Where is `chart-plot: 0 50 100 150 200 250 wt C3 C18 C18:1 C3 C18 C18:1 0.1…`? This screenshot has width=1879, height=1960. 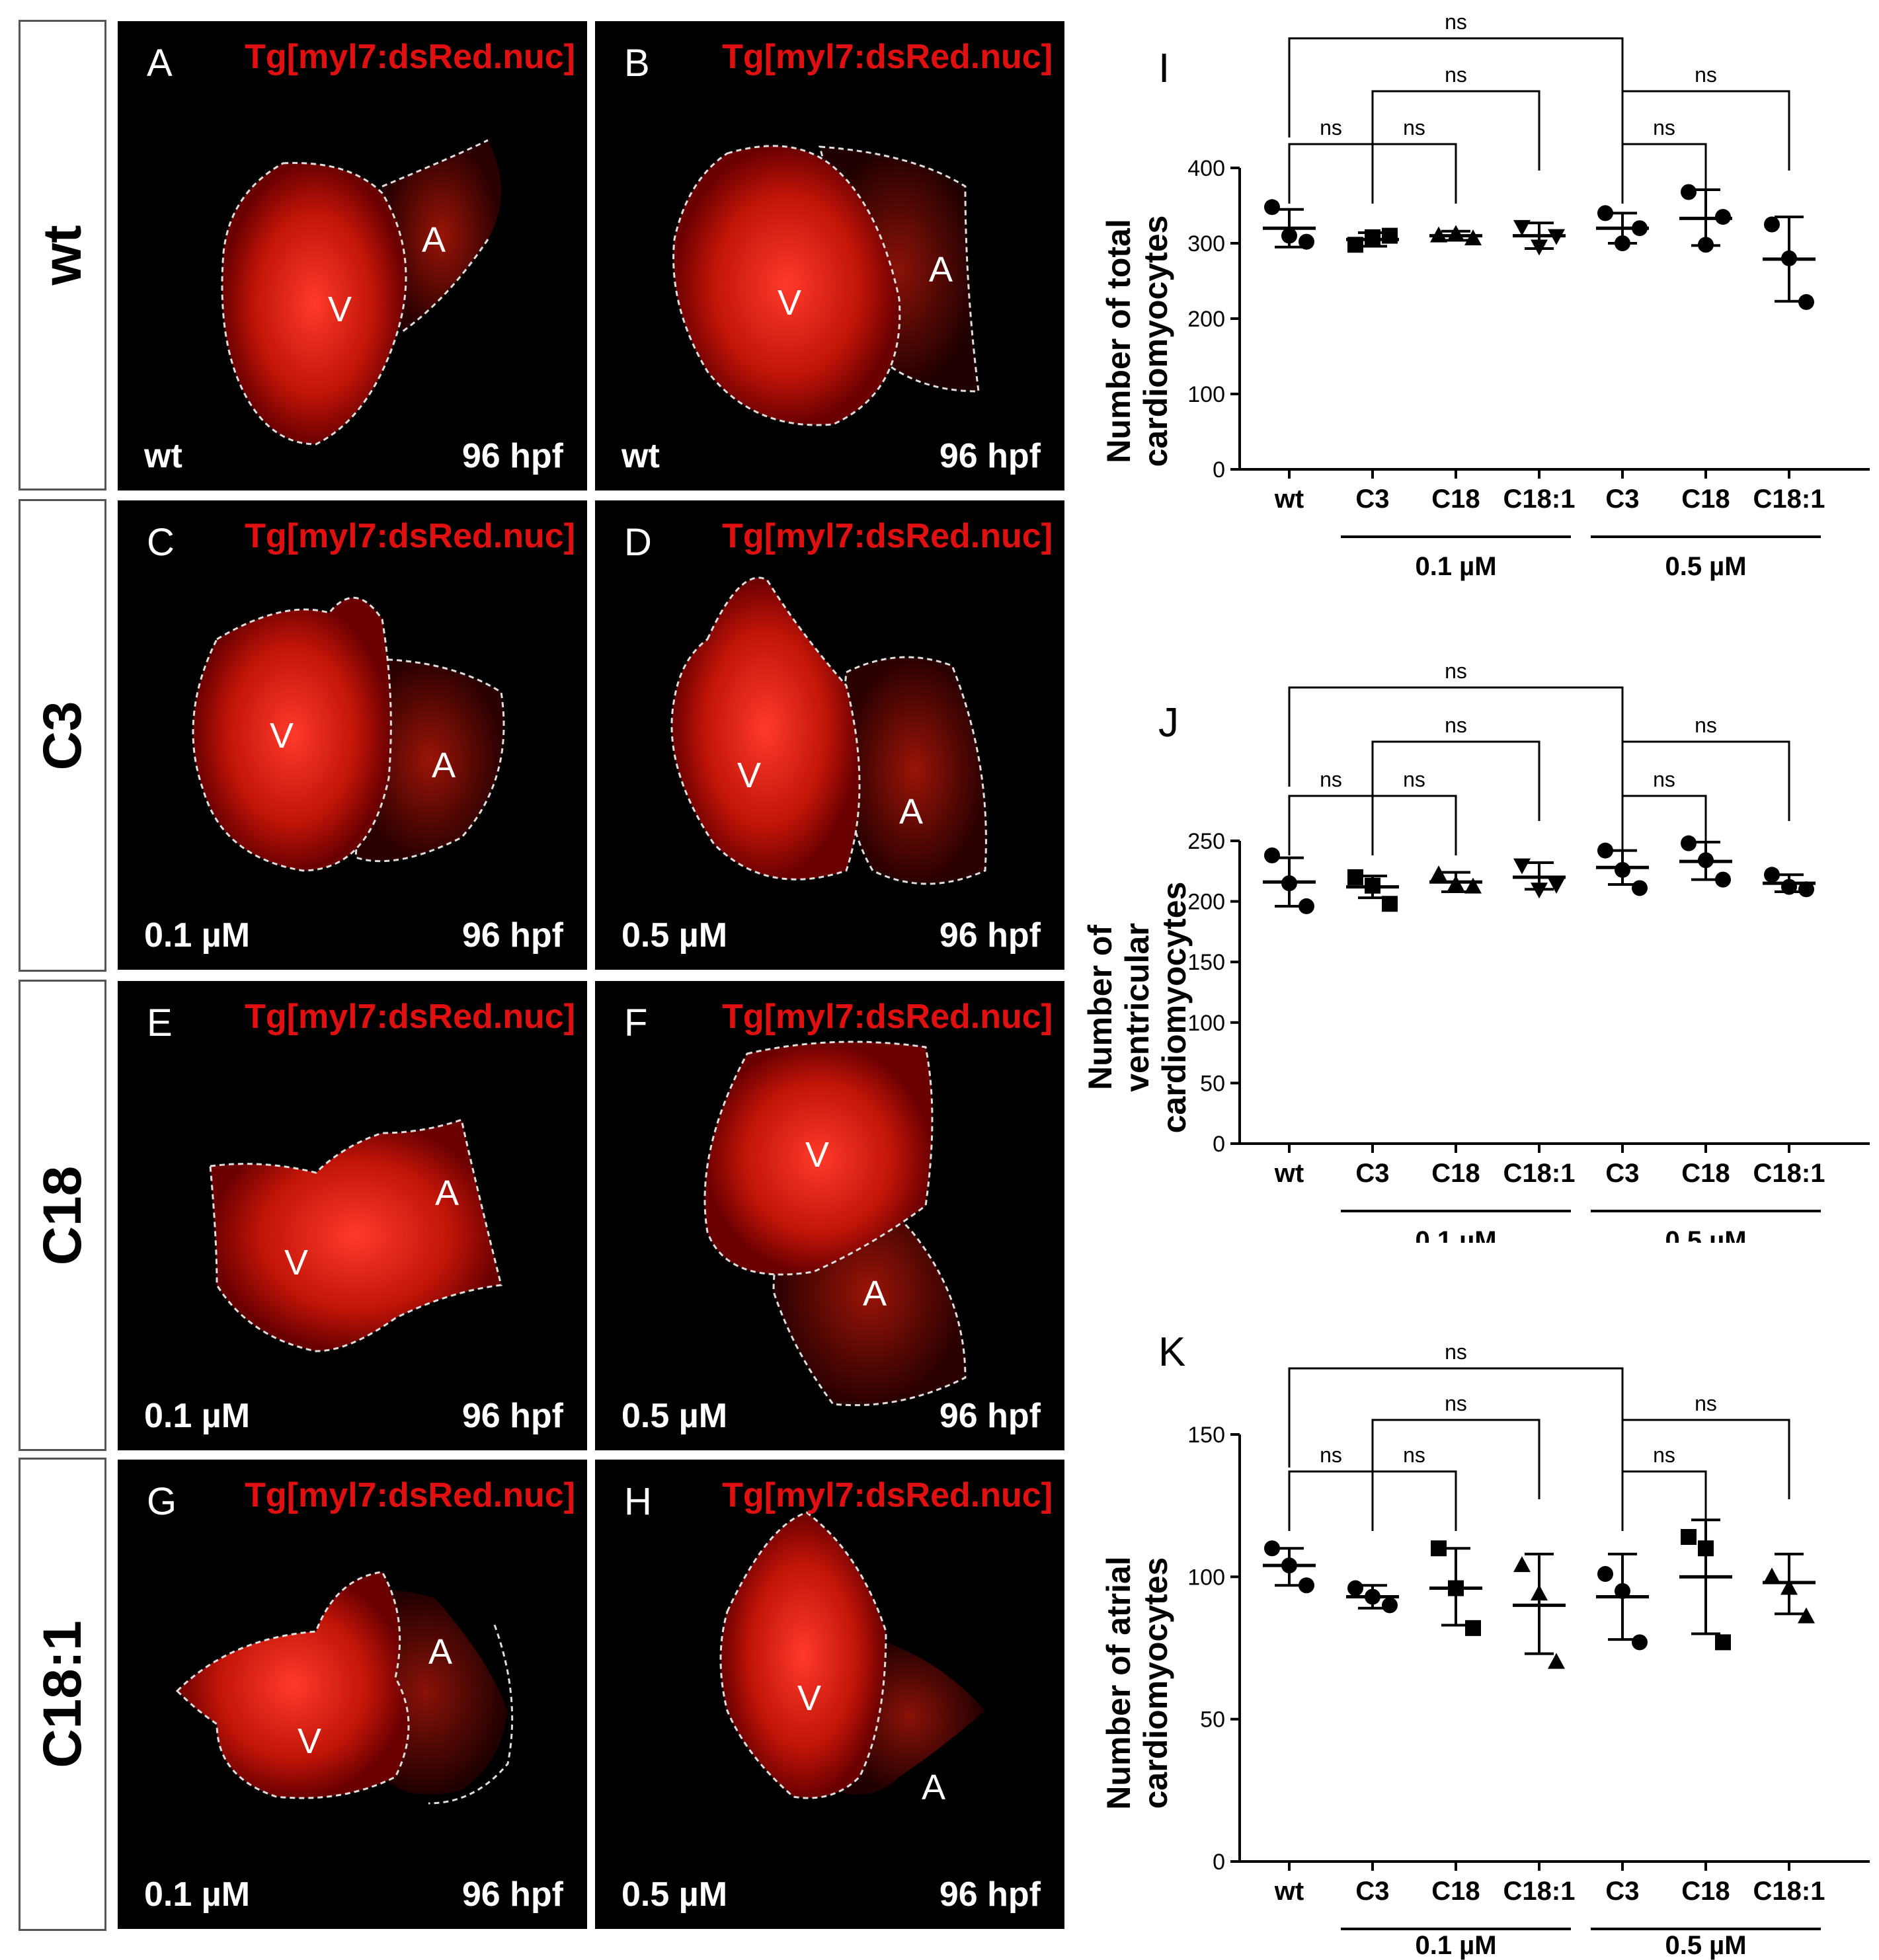
chart-plot: 0 50 100 150 200 250 wt C3 C18 C18:1 C3 C18 C18:1 0.1… is located at coordinates (1528, 951).